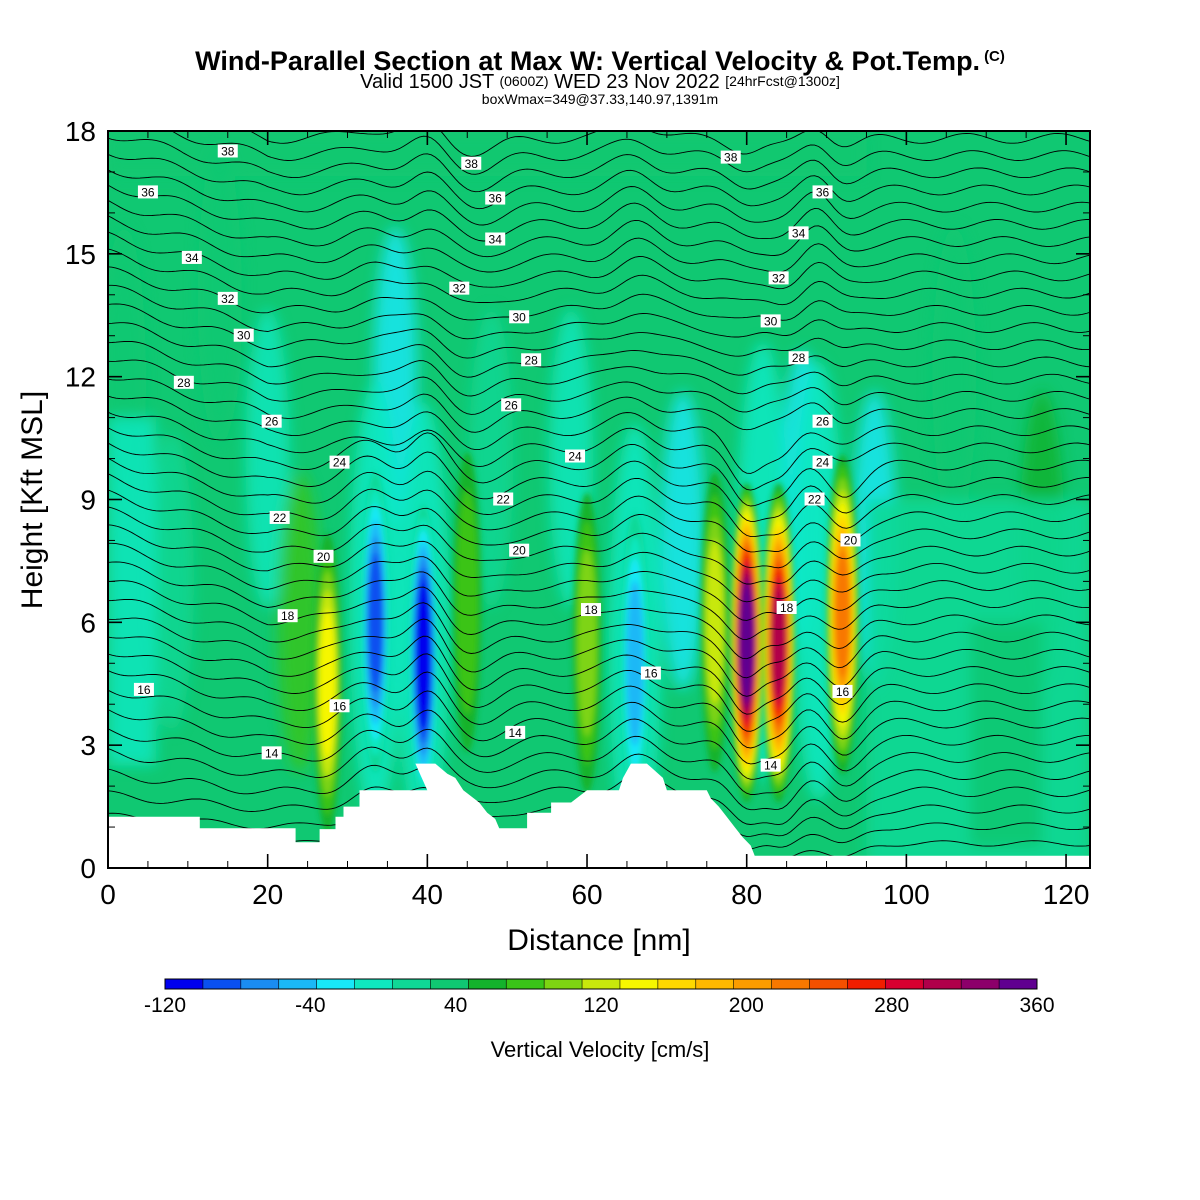 The image size is (1200, 1200). I want to click on y-axis-title: Height [Kft MSL], so click(32, 500).